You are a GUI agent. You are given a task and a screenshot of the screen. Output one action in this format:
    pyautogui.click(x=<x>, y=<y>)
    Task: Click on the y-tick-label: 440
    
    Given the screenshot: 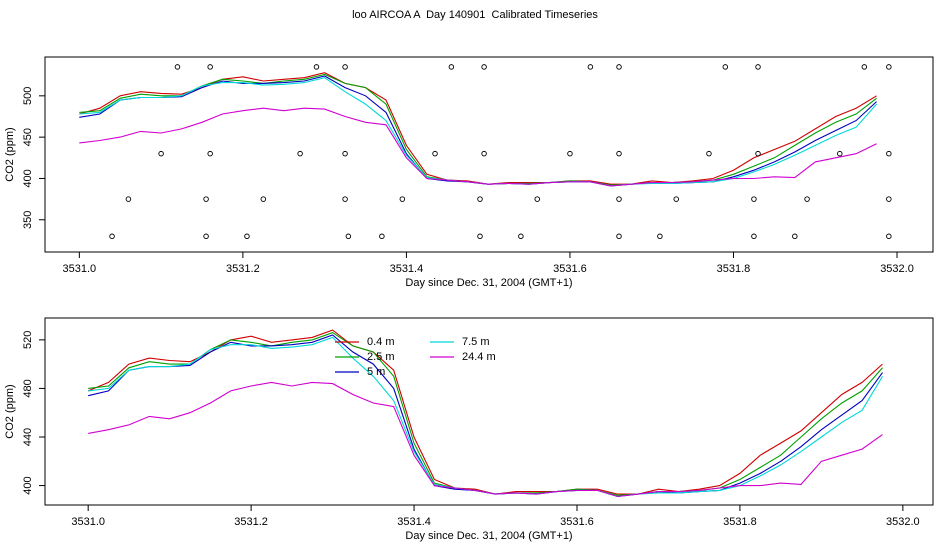 What is the action you would take?
    pyautogui.click(x=28, y=437)
    